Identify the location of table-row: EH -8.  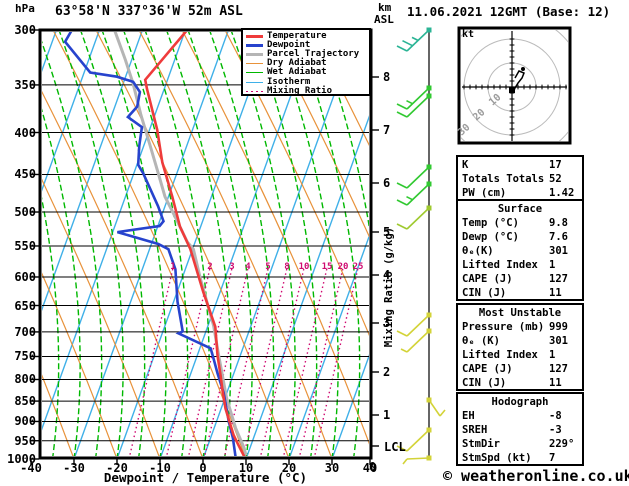
(520, 417).